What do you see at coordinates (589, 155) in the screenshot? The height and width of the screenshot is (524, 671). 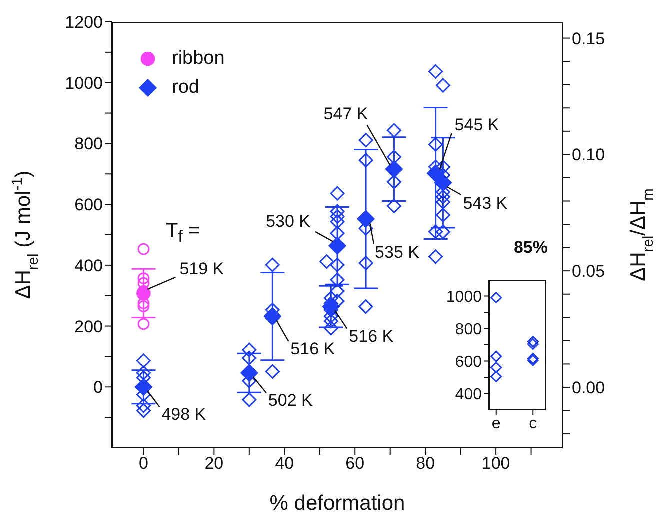 I see `y2-tick-label: 0.10` at bounding box center [589, 155].